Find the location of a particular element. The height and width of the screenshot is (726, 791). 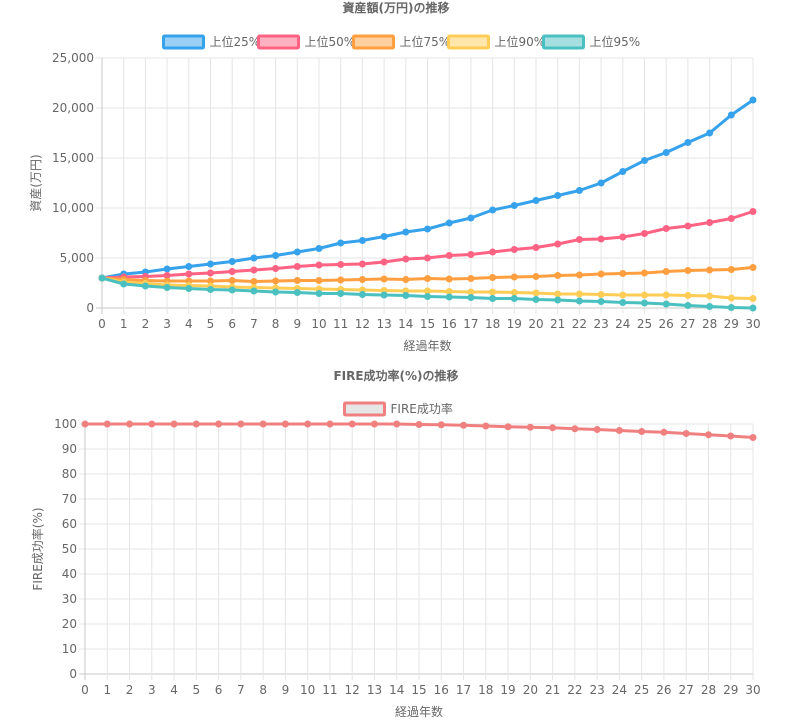

x-tick-label: 12 is located at coordinates (352, 690).